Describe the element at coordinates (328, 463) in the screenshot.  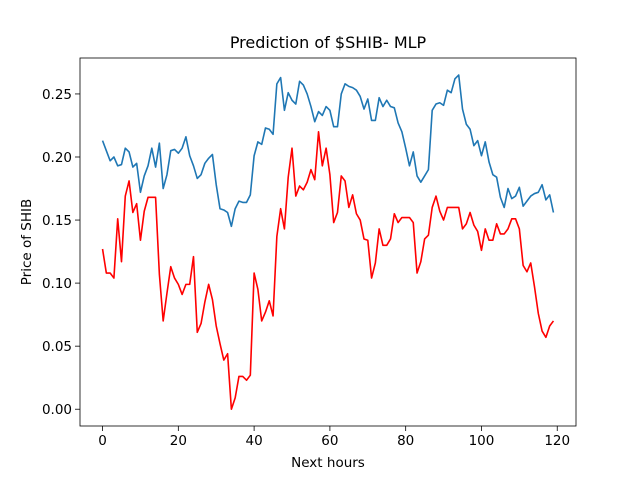
I see `x-axis-label: Next hours` at that location.